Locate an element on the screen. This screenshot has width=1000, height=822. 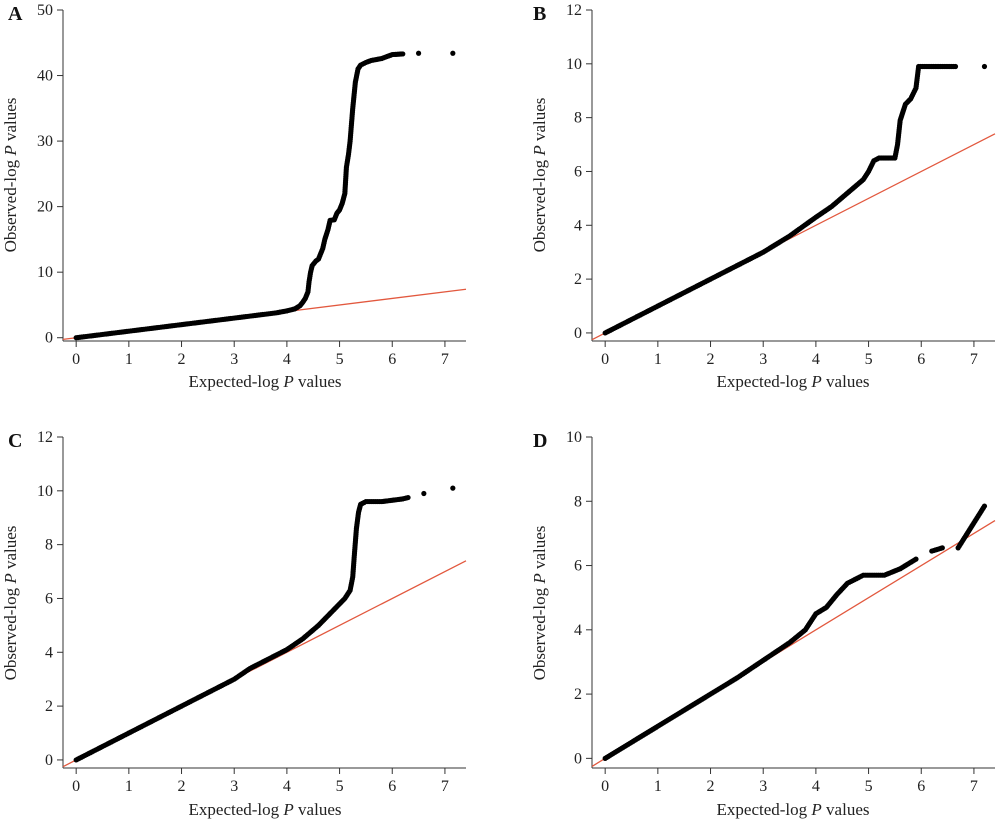
panel-letter: A is located at coordinates (15, 14).